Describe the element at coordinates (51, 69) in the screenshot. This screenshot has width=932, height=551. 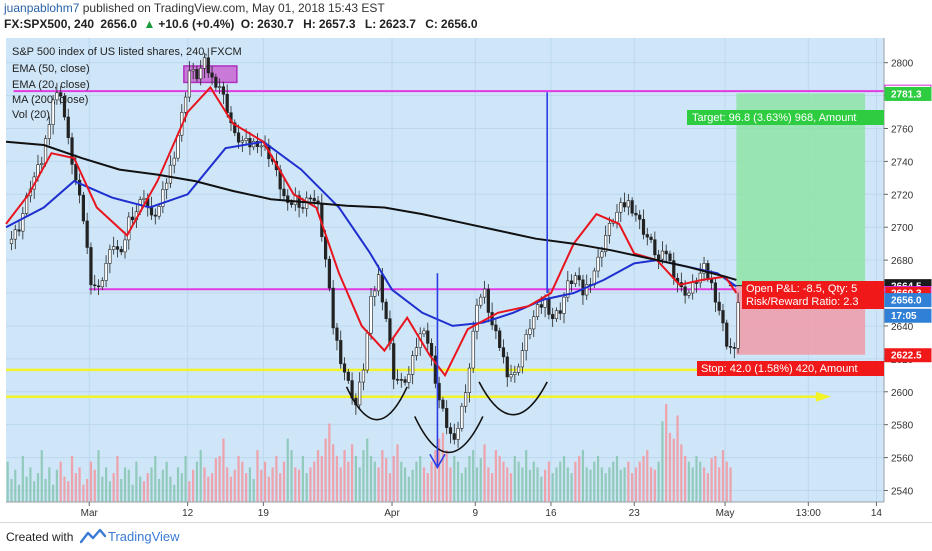
I see `legend-ema50: EMA (50, close)` at that location.